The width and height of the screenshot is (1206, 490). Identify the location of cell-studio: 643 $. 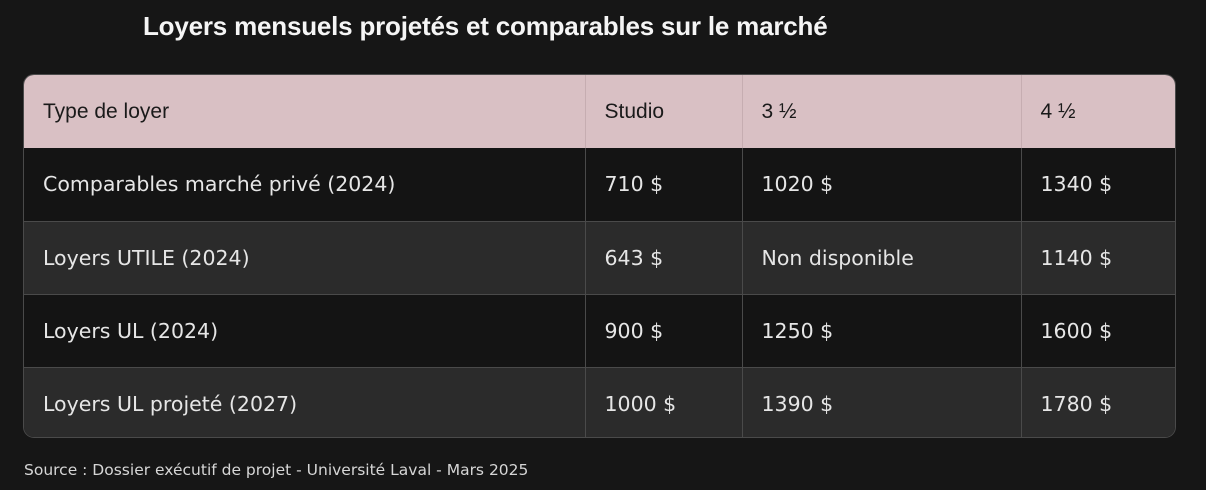
(663, 257).